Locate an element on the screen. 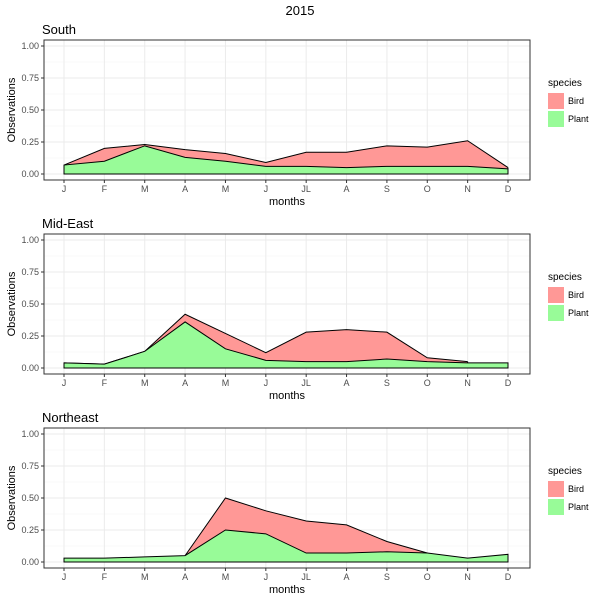 This screenshot has width=600, height=600. panel-title: South is located at coordinates (59, 29).